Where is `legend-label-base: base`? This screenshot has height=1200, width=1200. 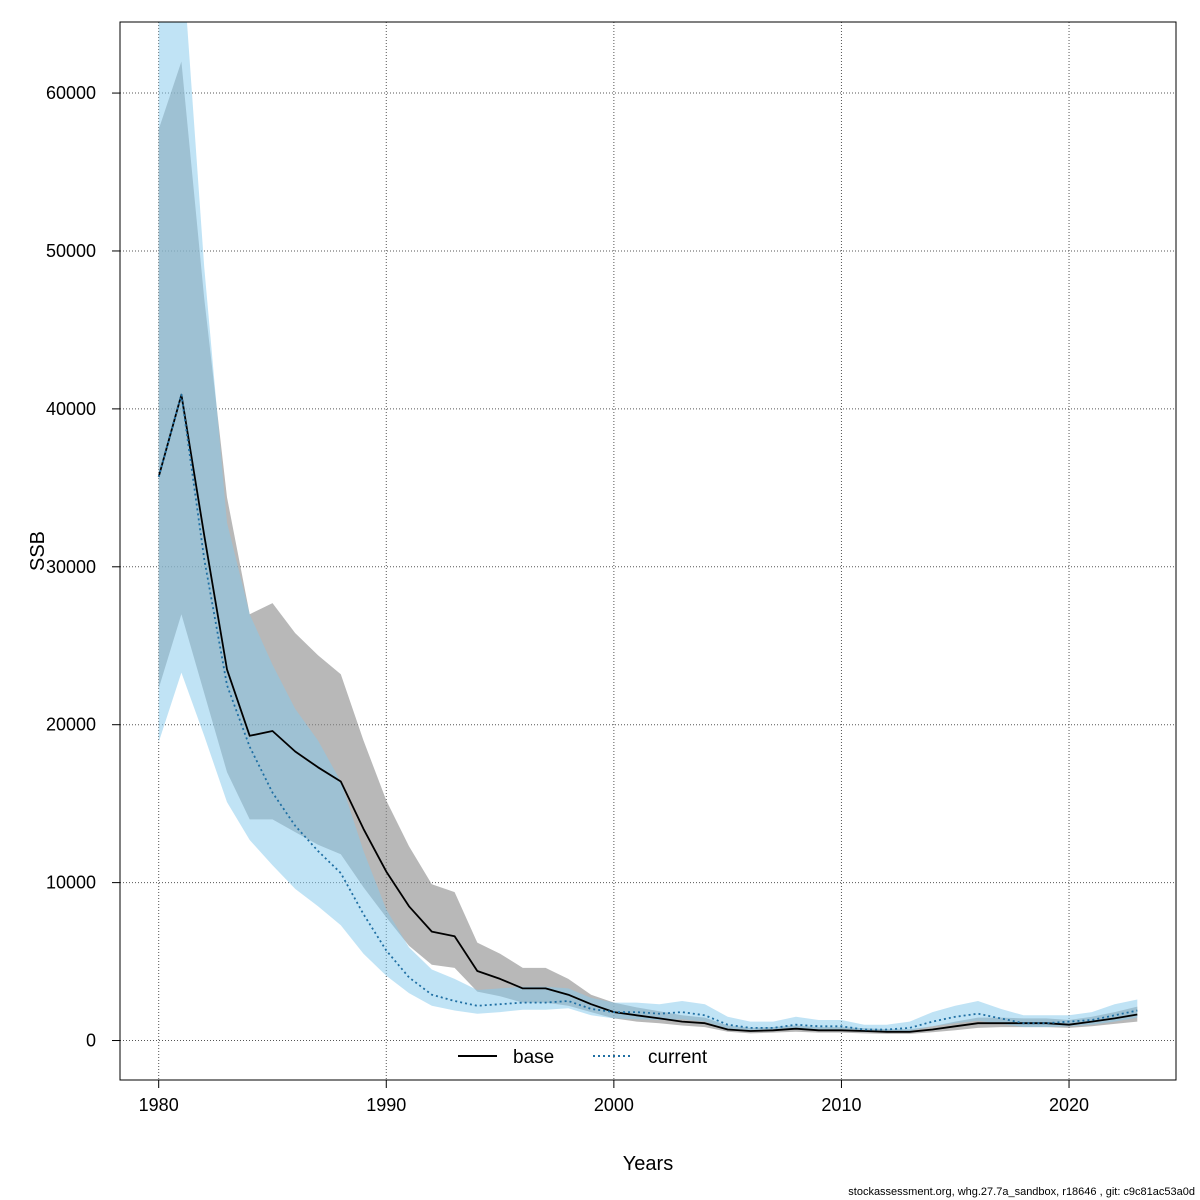
legend-label-base: base is located at coordinates (533, 1057).